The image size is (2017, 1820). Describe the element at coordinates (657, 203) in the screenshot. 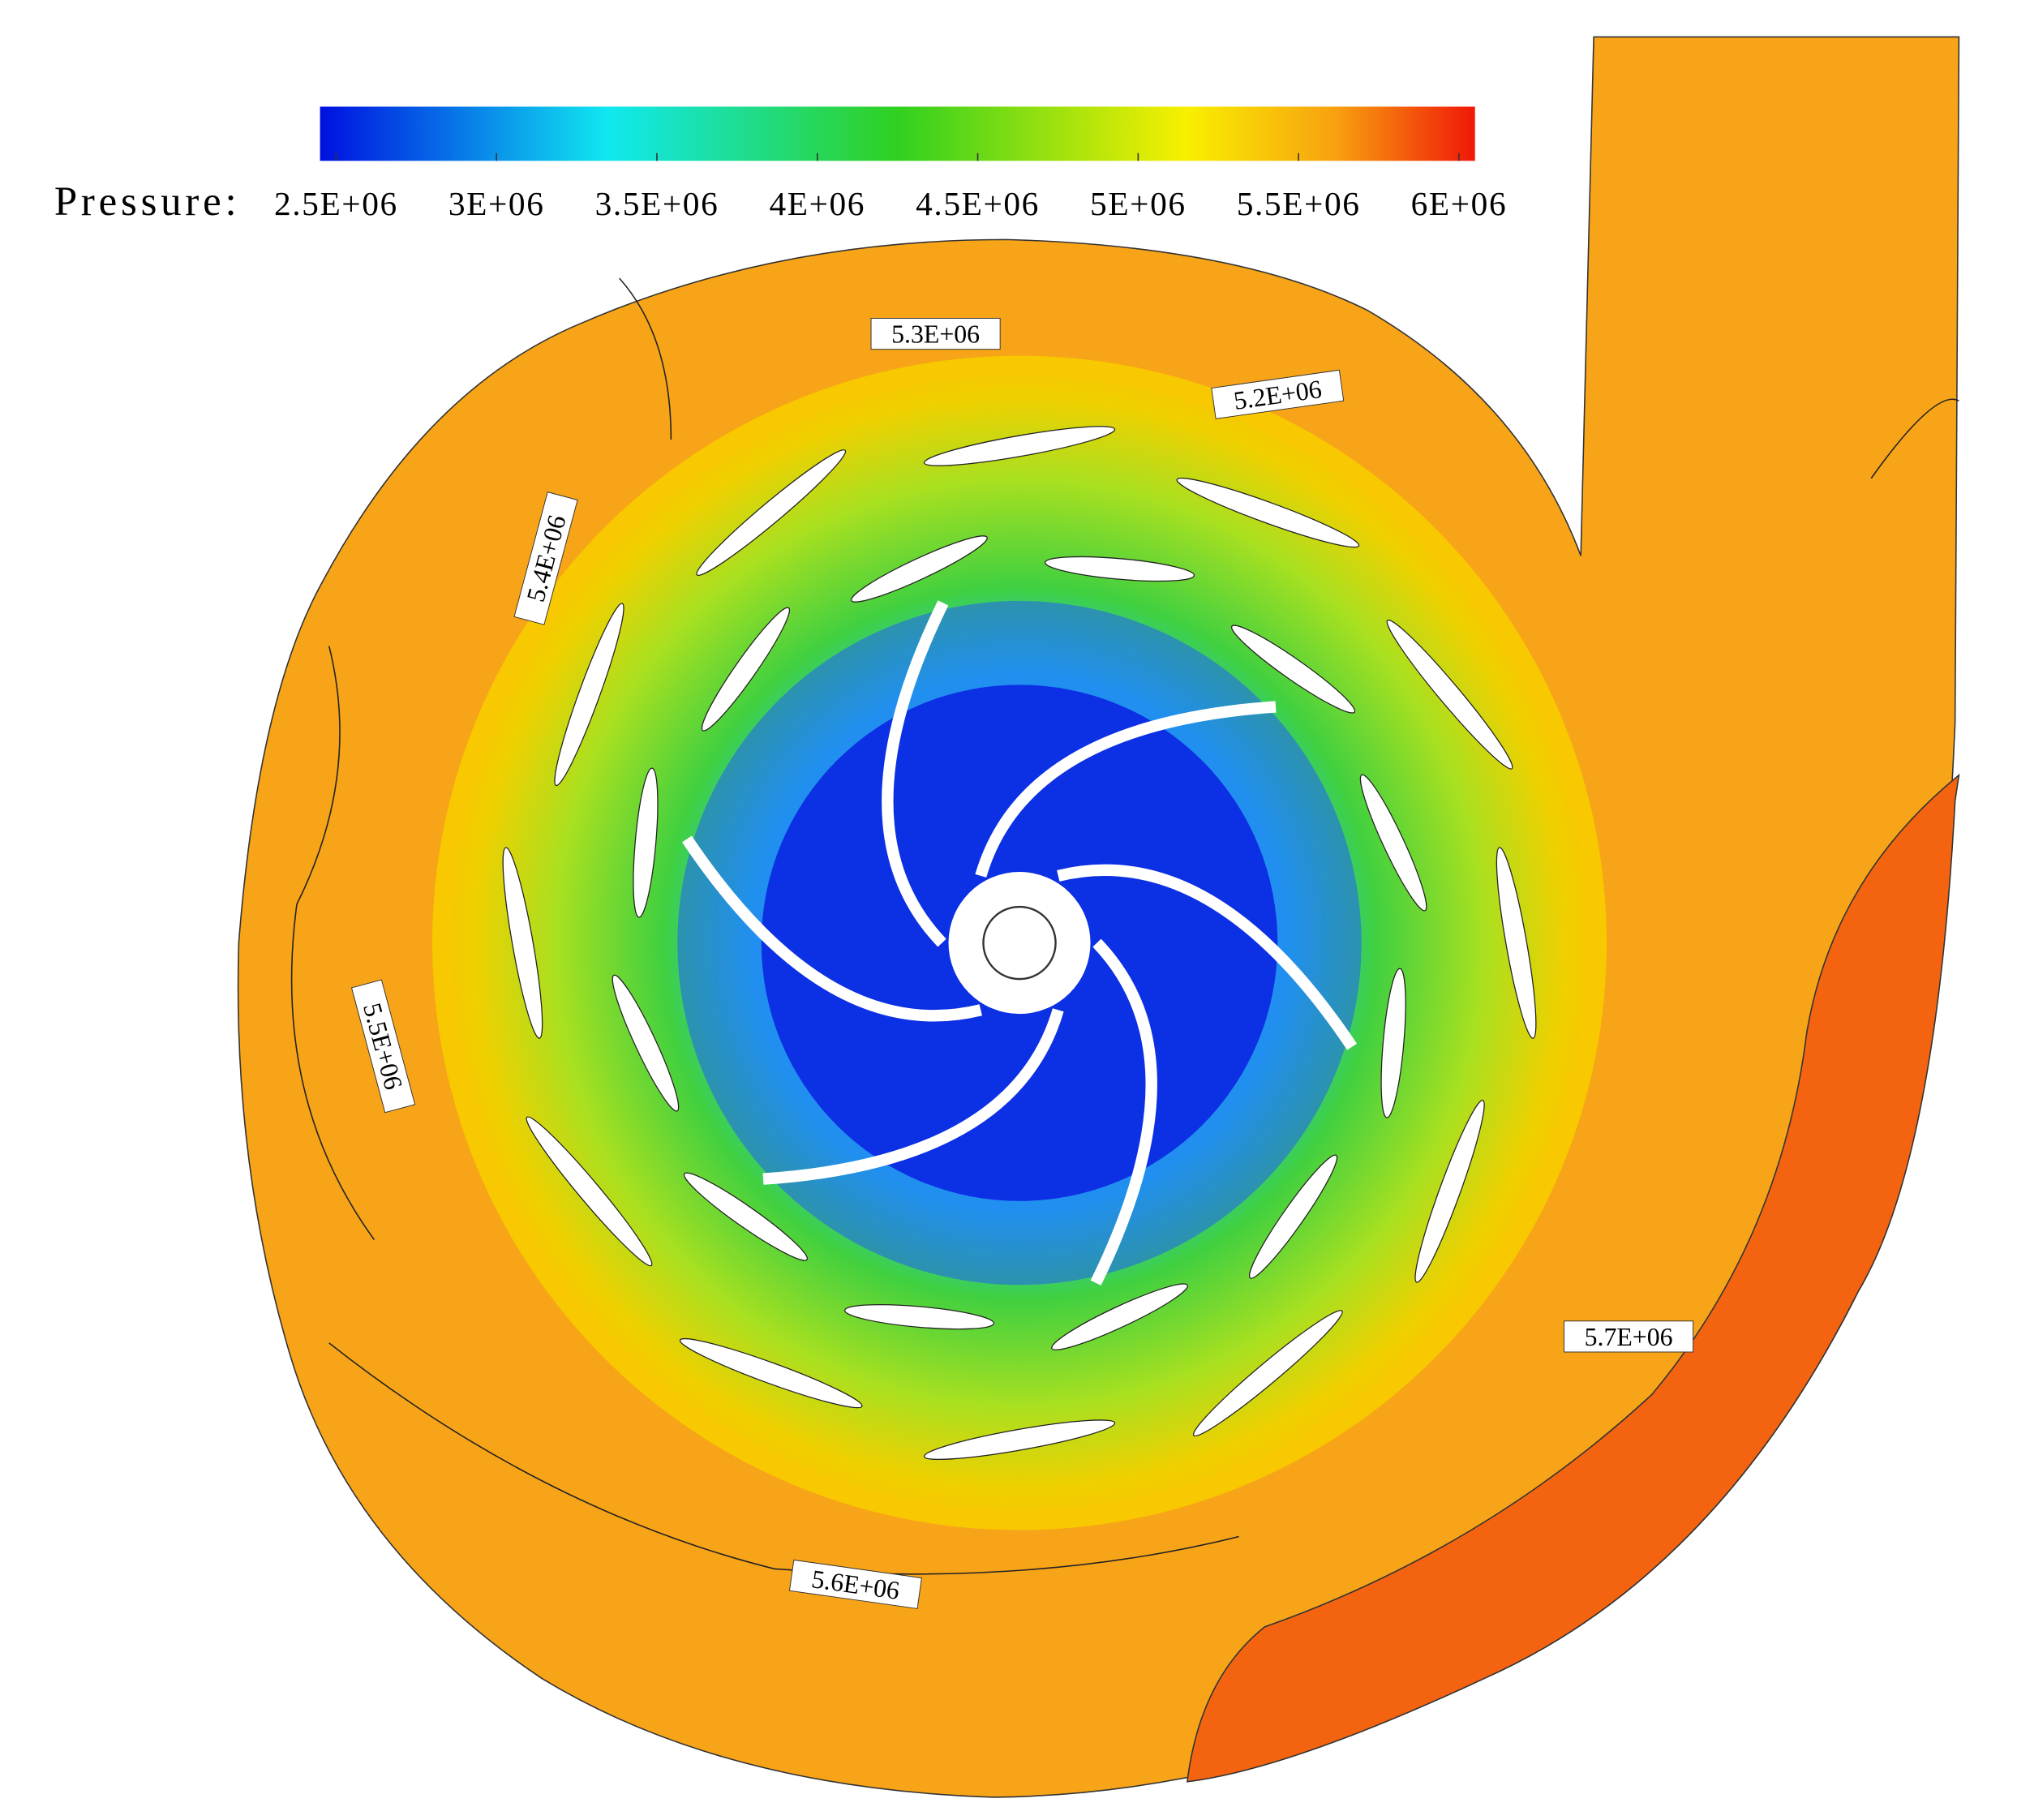

I see `colorbar-tick-label: 3.5E+06` at that location.